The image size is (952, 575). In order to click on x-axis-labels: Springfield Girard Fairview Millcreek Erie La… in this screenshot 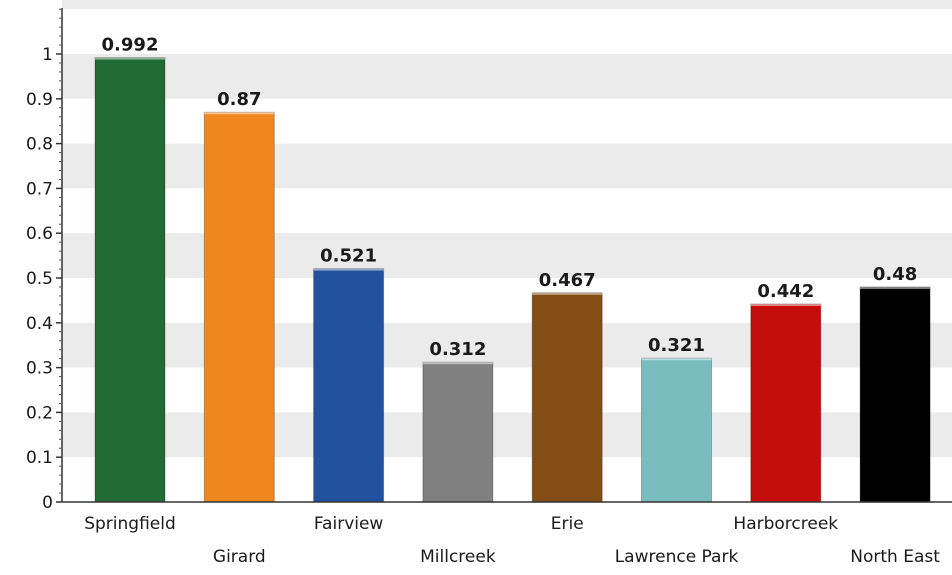, I will do `click(512, 540)`.